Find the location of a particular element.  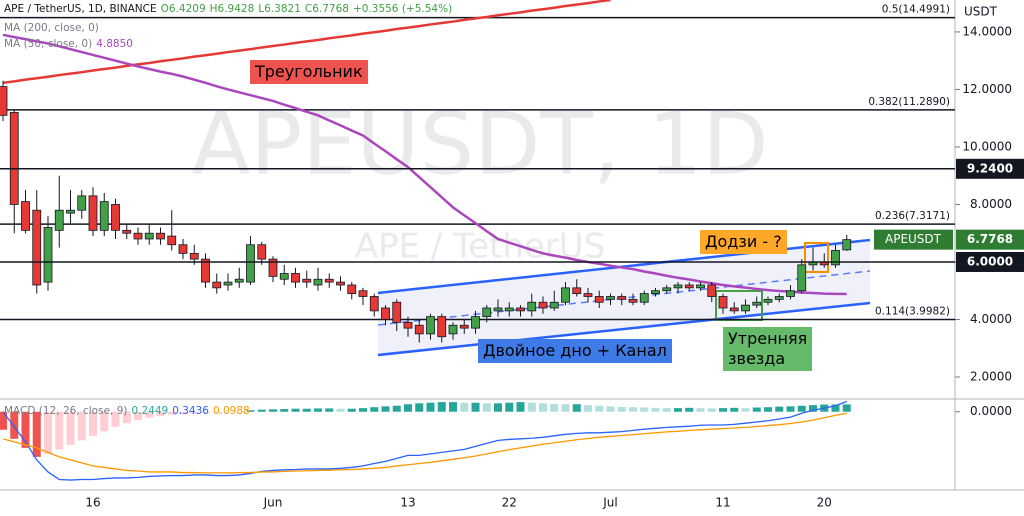

x-tick-label: 20 is located at coordinates (824, 503).